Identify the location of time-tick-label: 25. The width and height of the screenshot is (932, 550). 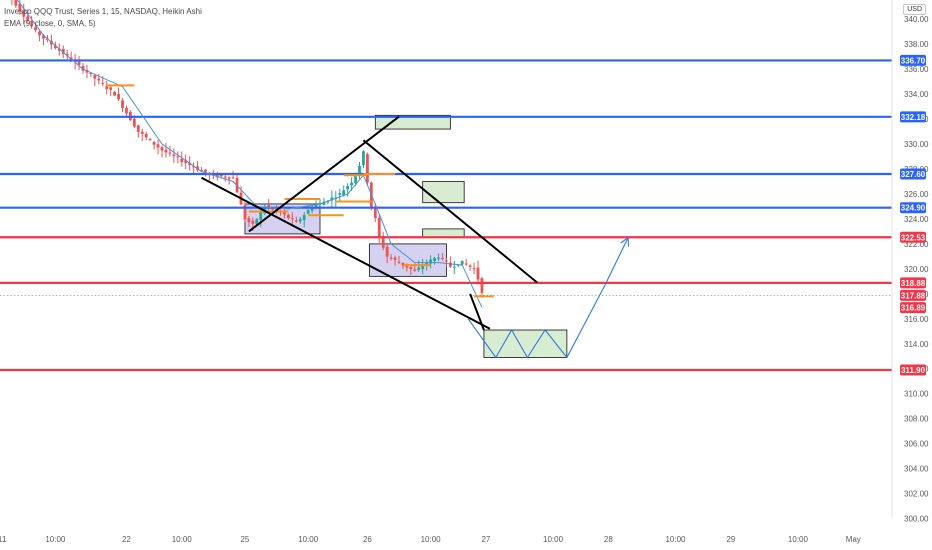
(244, 539).